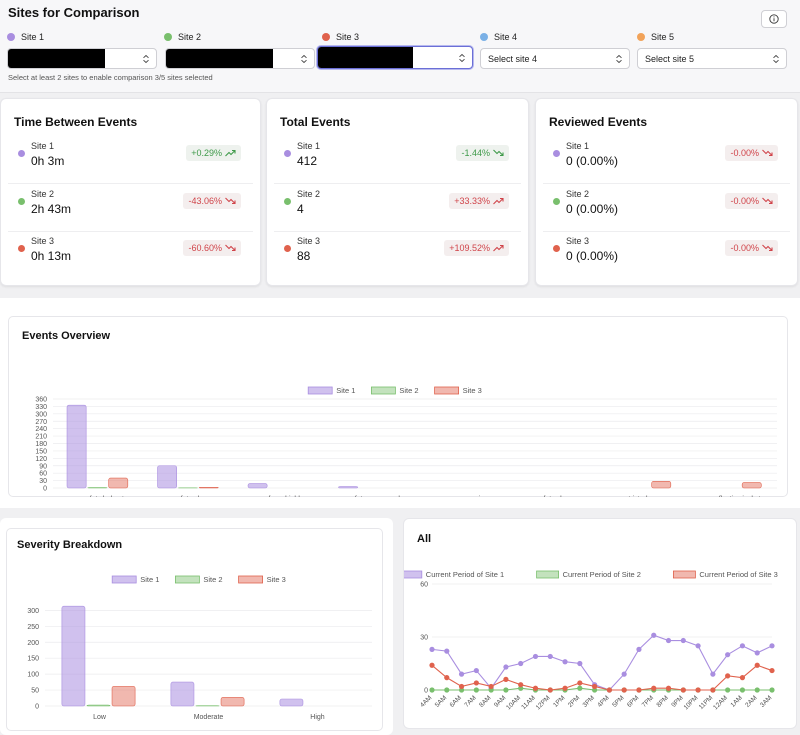 Image resolution: width=800 pixels, height=735 pixels. Describe the element at coordinates (592, 256) in the screenshot. I see `stat-value: 0 (0.00%)` at that location.